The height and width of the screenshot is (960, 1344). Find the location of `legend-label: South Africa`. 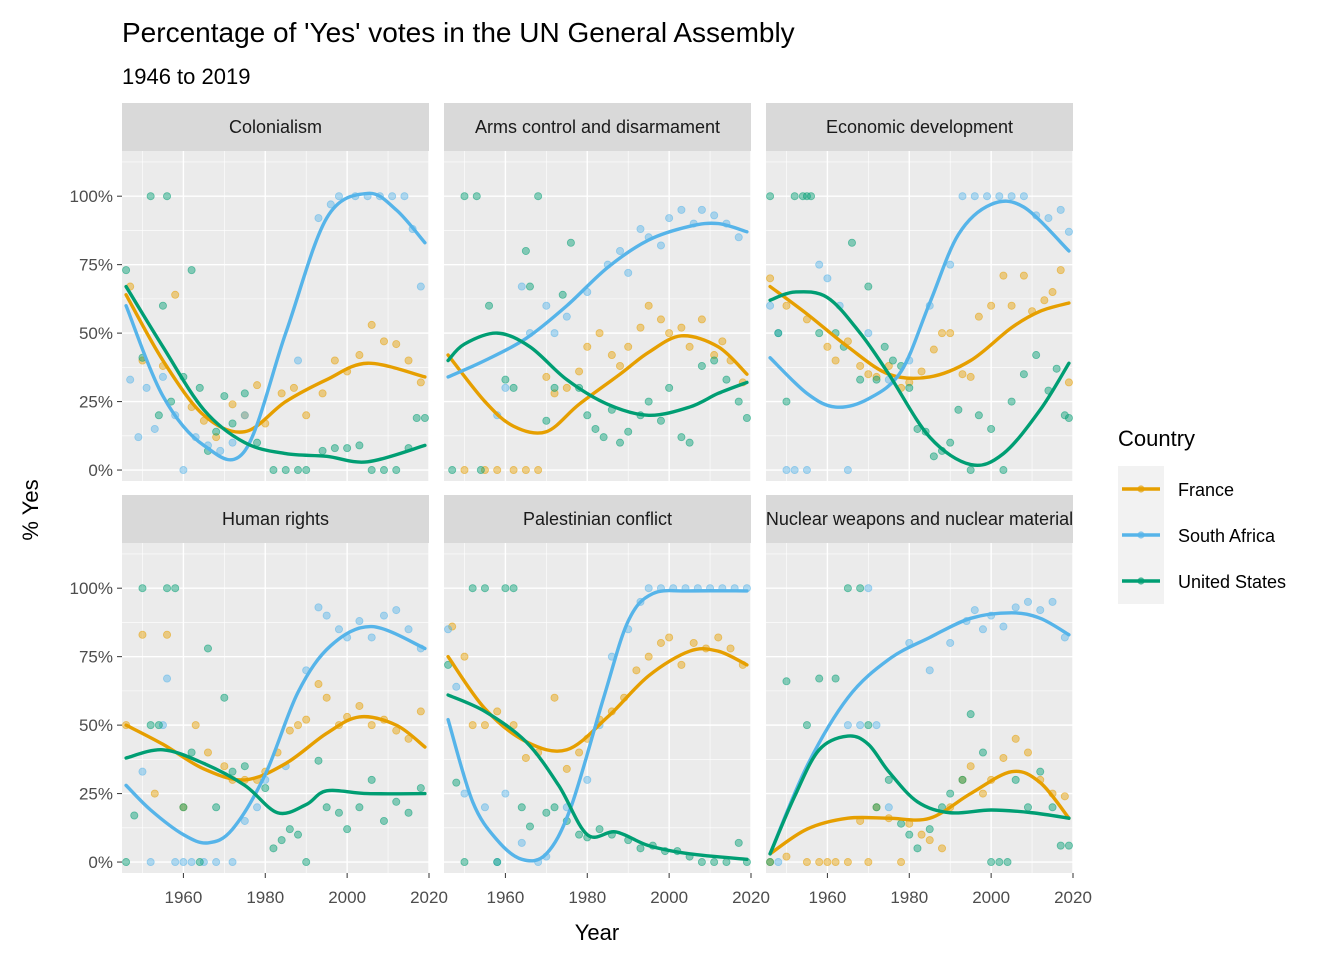

legend-label: South Africa is located at coordinates (1227, 536).